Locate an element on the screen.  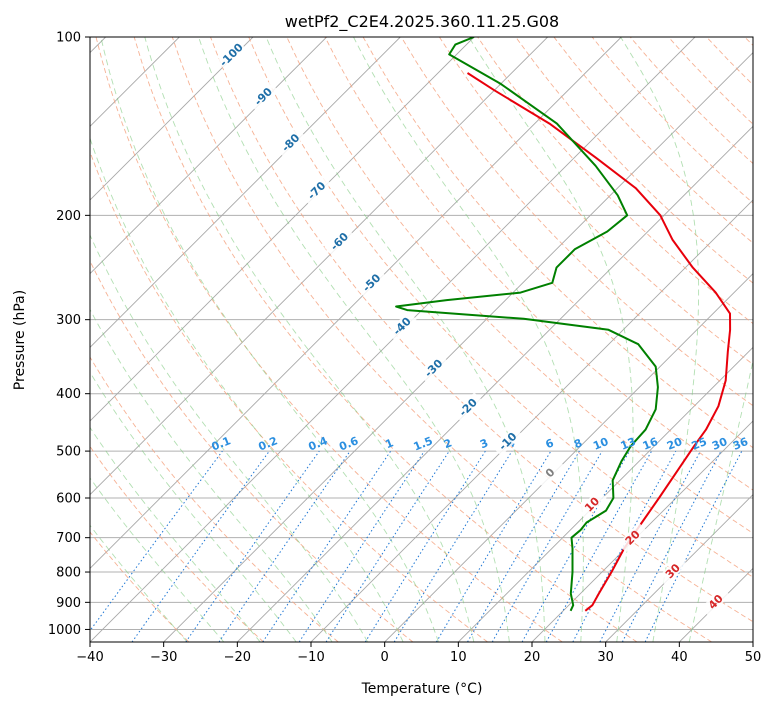
y-tick-label: 800 is located at coordinates (68, 573).